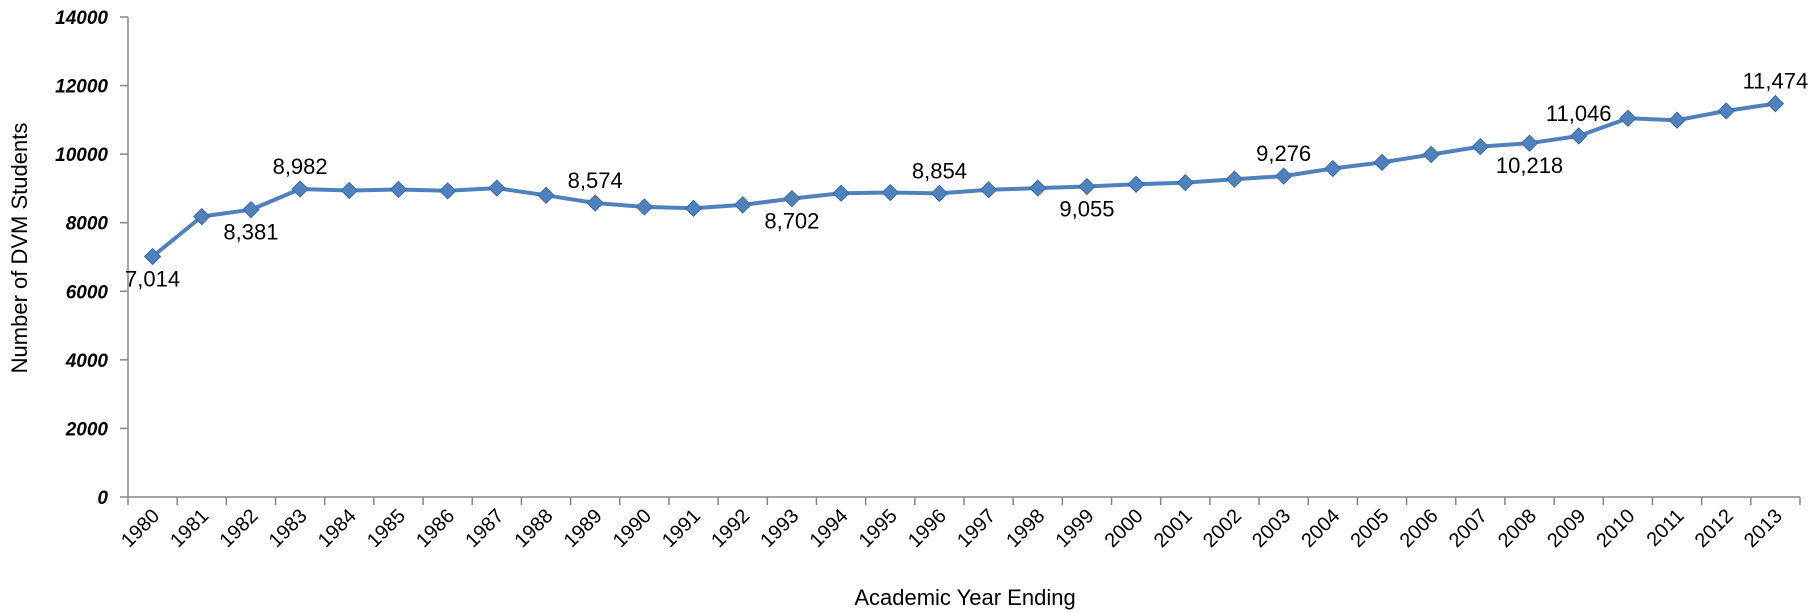  What do you see at coordinates (583, 528) in the screenshot?
I see `x-tick-label: 1989` at bounding box center [583, 528].